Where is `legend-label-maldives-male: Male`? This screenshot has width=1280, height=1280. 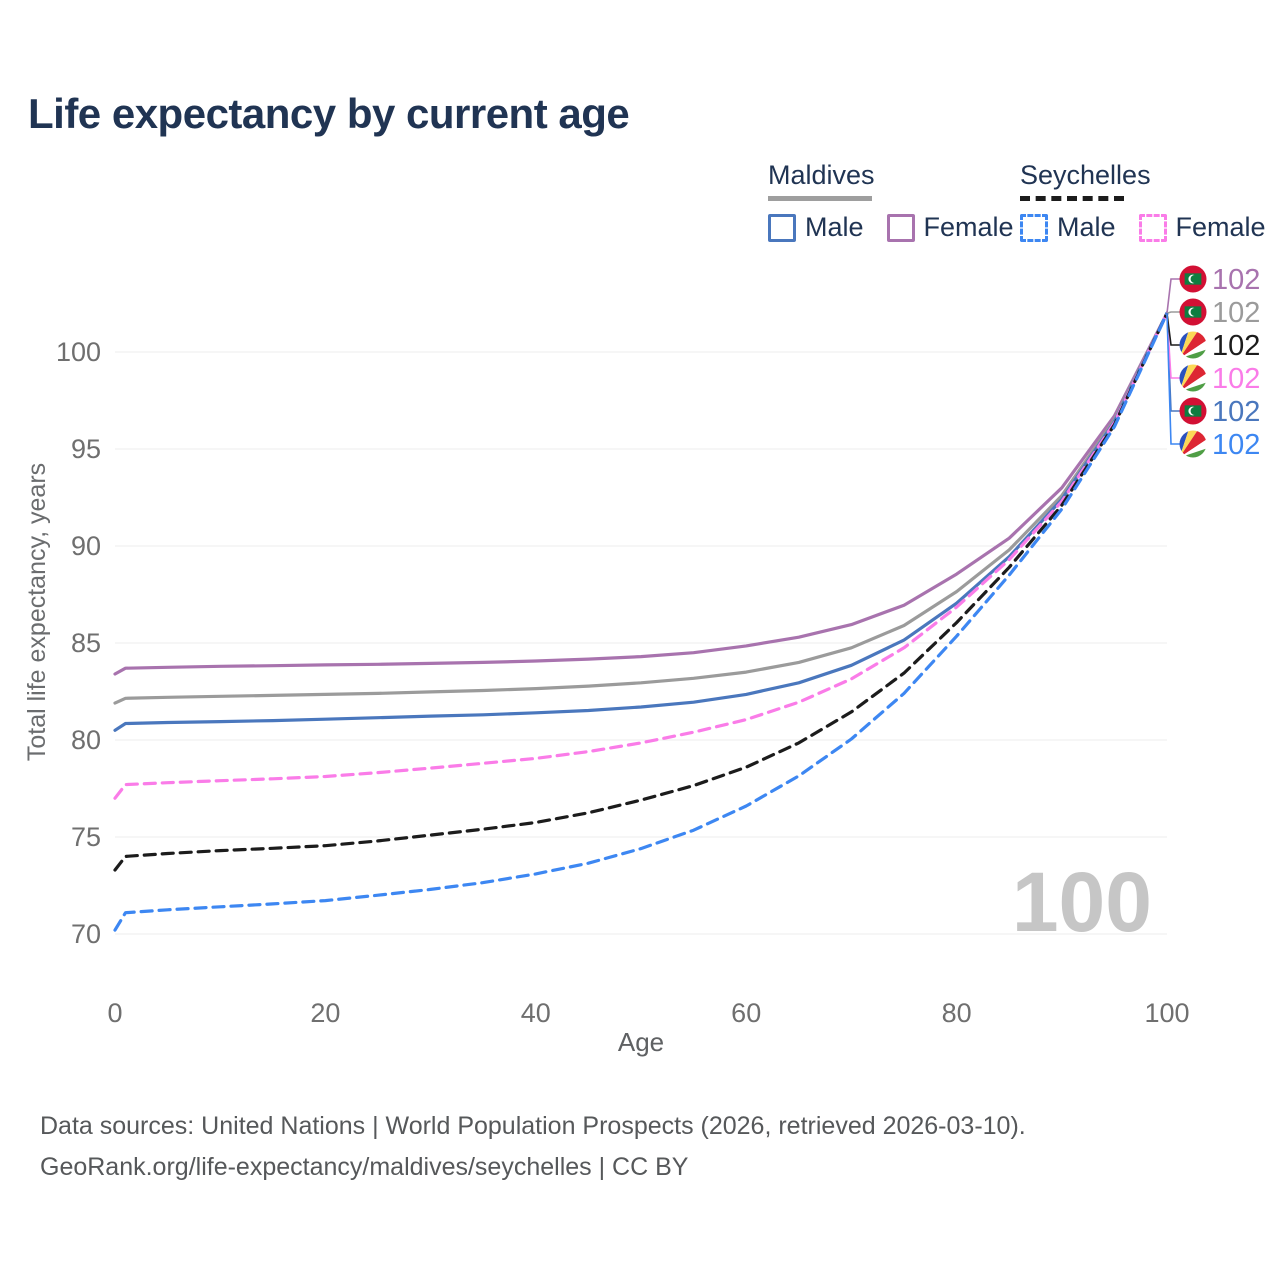 legend-label-maldives-male: Male is located at coordinates (834, 227).